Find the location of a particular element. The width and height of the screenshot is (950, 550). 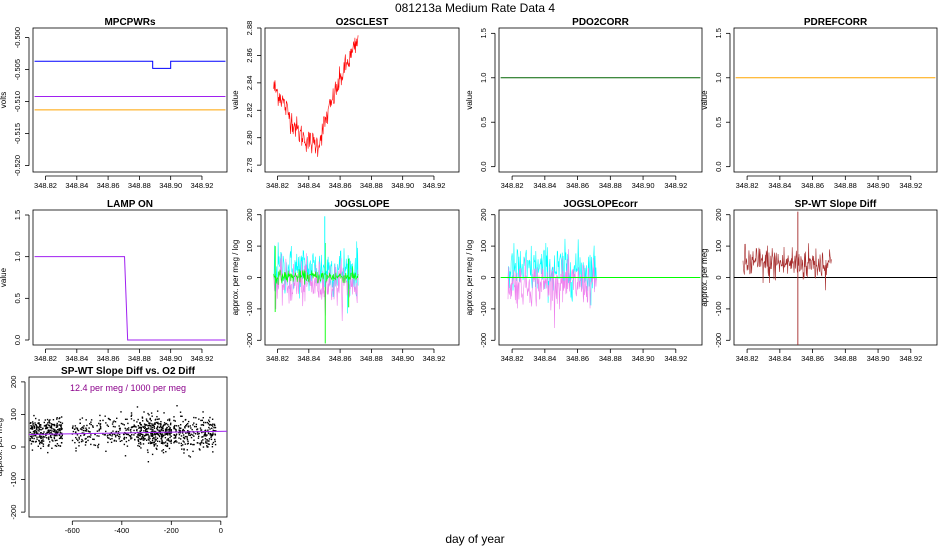

figure-title: 081213a Medium Rate Data 4 is located at coordinates (475, 8).